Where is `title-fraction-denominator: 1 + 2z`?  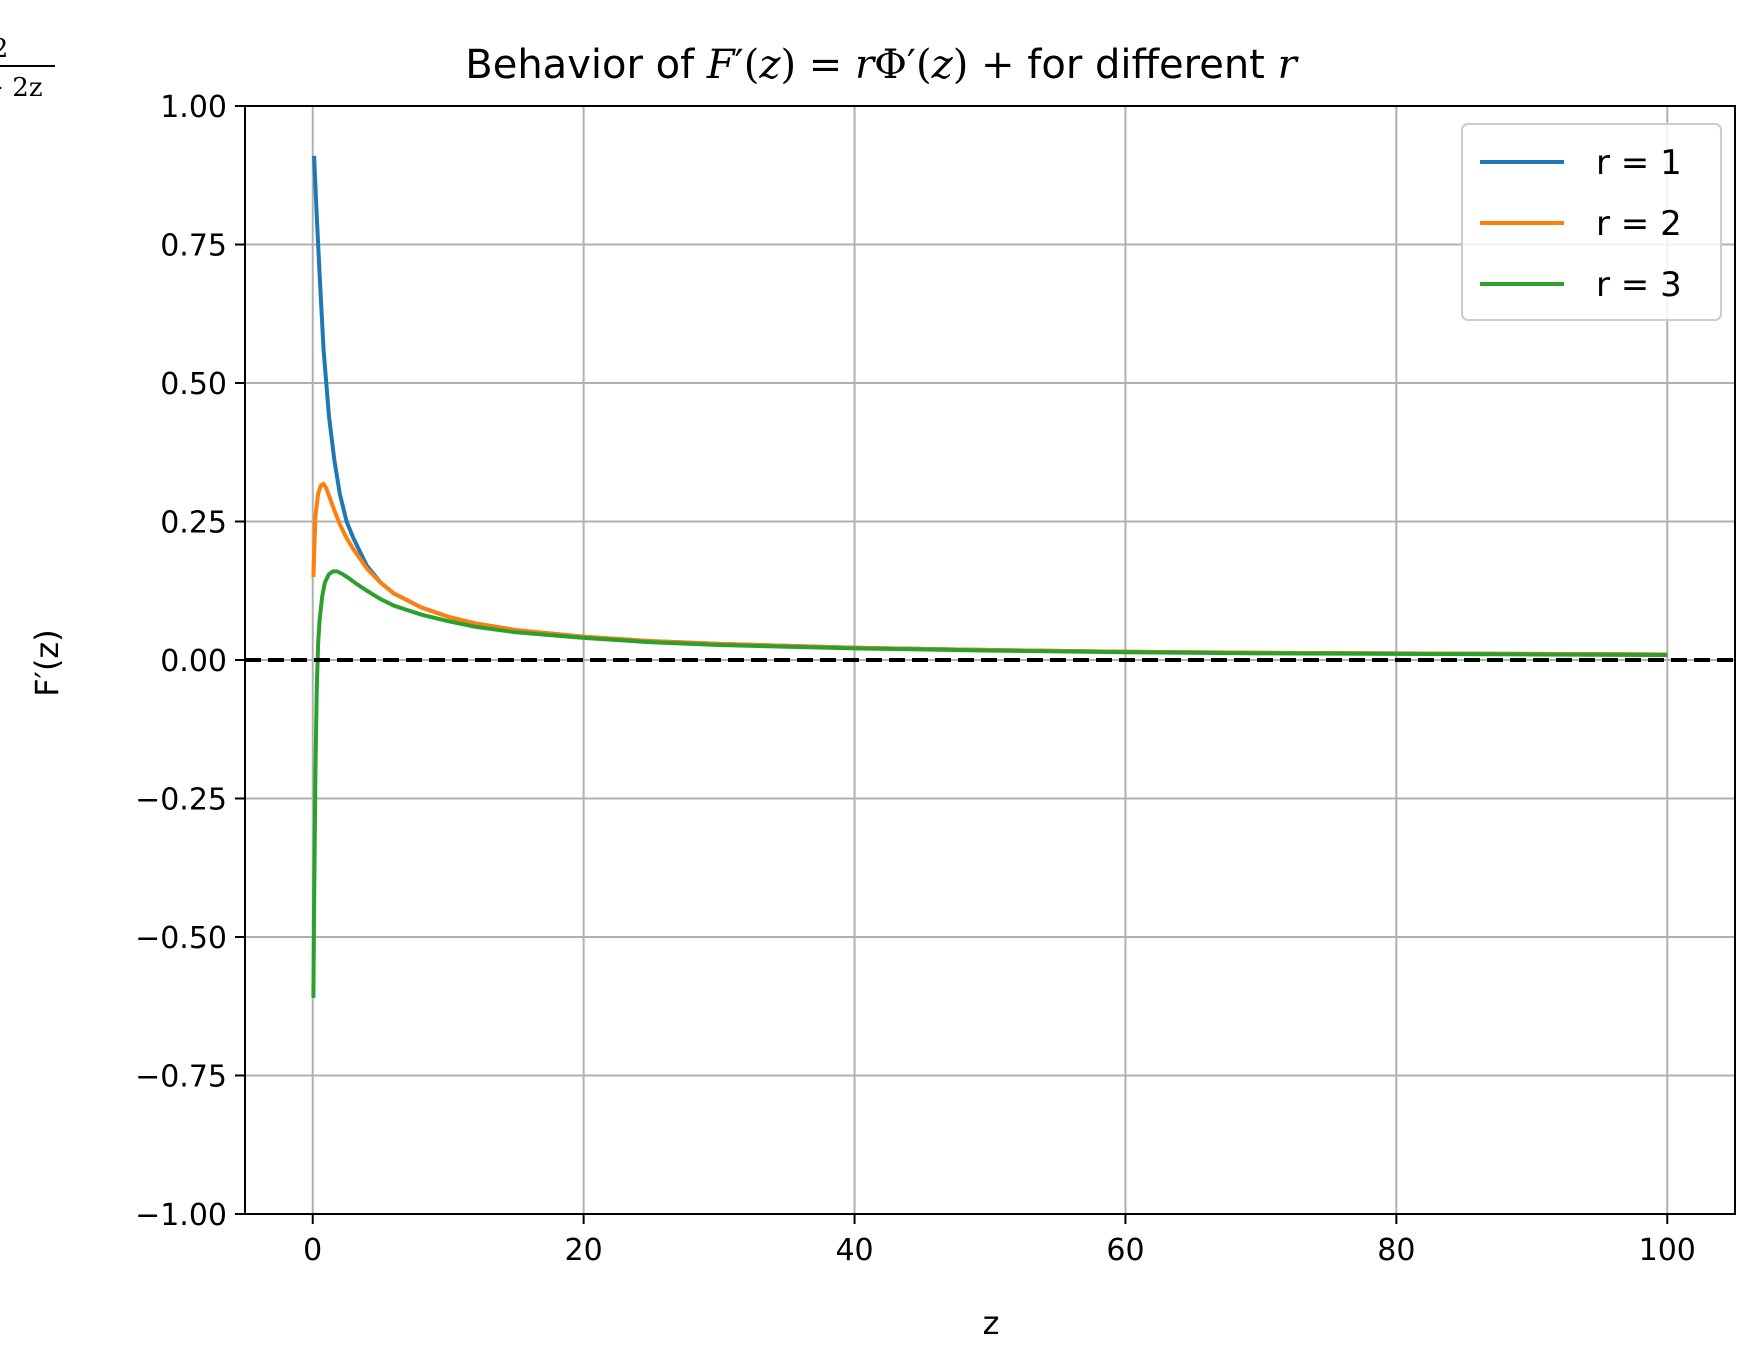 title-fraction-denominator: 1 + 2z is located at coordinates (21, 88).